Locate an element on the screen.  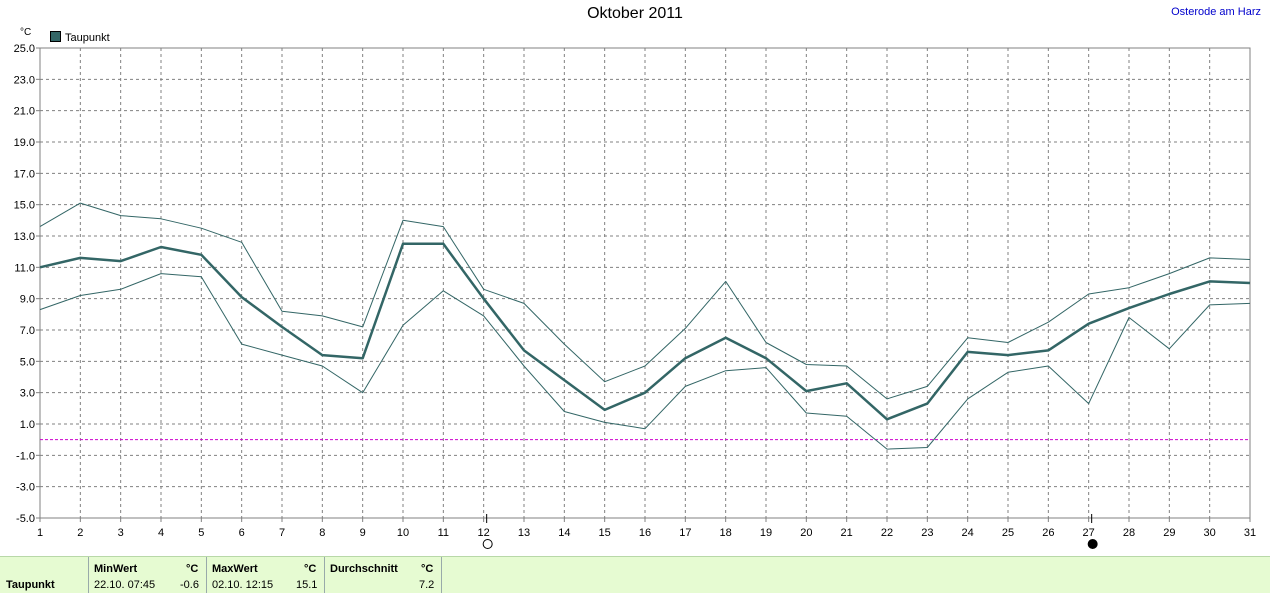
y-tick-label: 21.0 is located at coordinates (24, 112).